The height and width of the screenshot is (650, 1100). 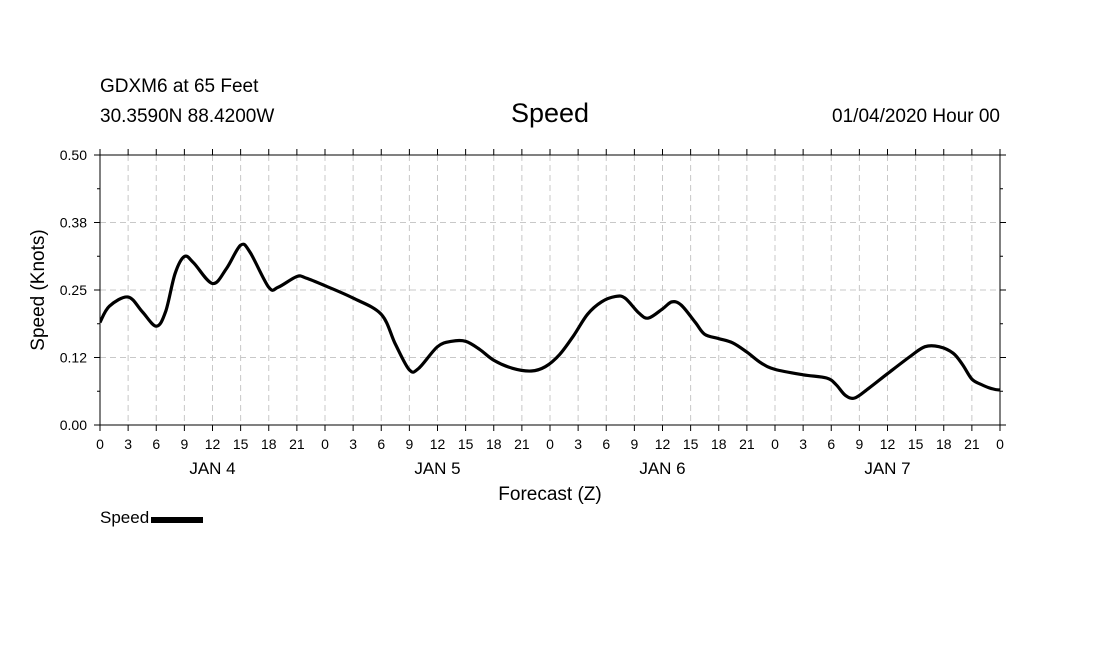 I want to click on legend: Speed, so click(x=152, y=518).